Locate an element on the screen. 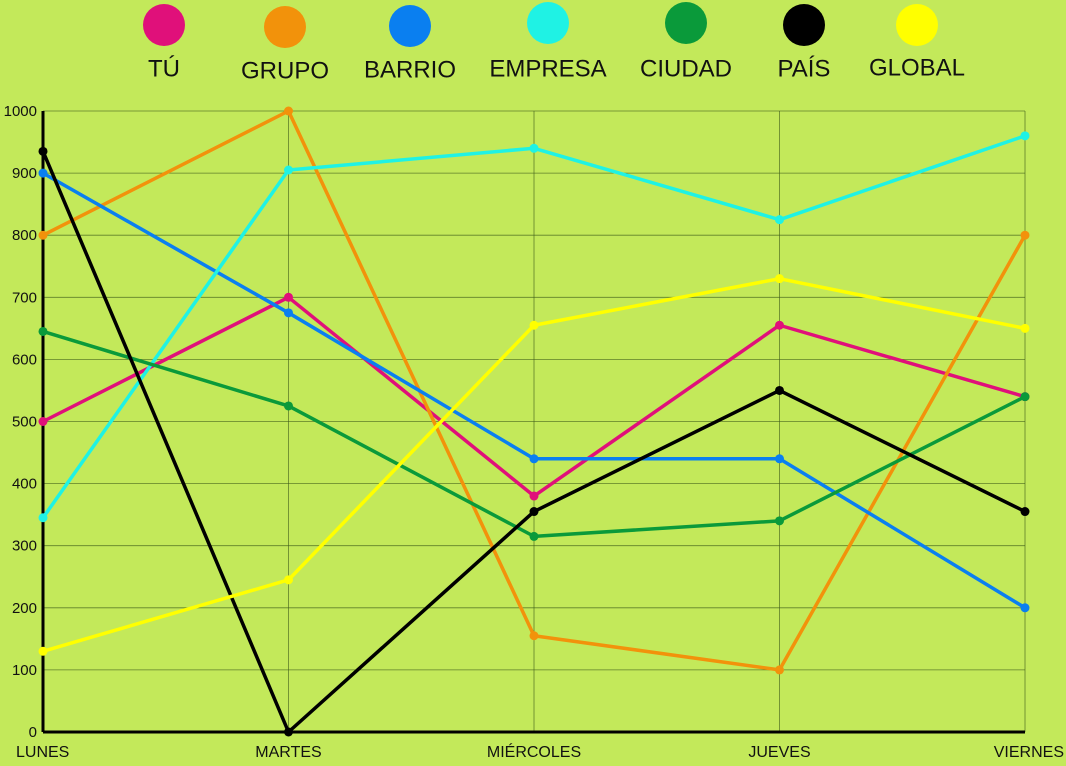 The image size is (1066, 766). legend-item: BARRIO is located at coordinates (410, 44).